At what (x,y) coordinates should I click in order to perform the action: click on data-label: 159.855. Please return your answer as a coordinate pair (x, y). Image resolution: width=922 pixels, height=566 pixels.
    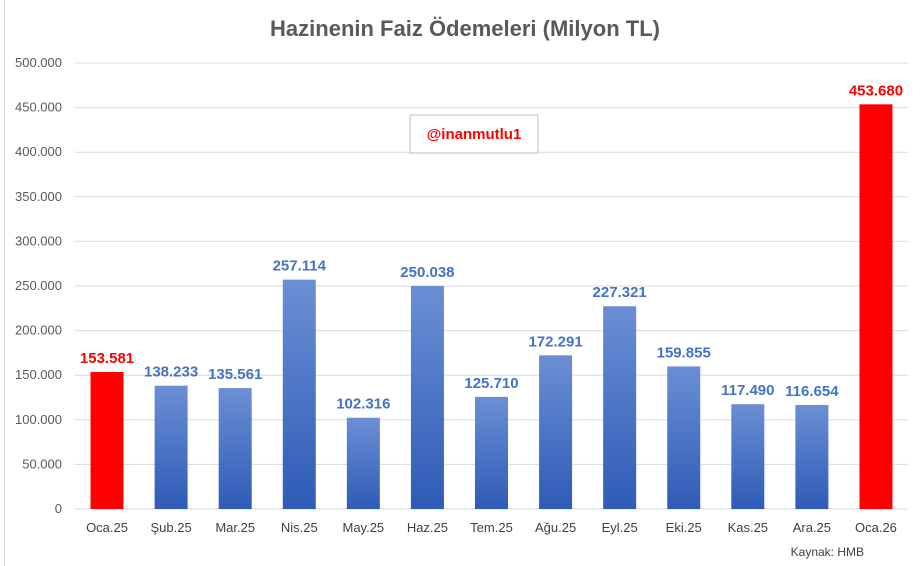
    Looking at the image, I should click on (684, 352).